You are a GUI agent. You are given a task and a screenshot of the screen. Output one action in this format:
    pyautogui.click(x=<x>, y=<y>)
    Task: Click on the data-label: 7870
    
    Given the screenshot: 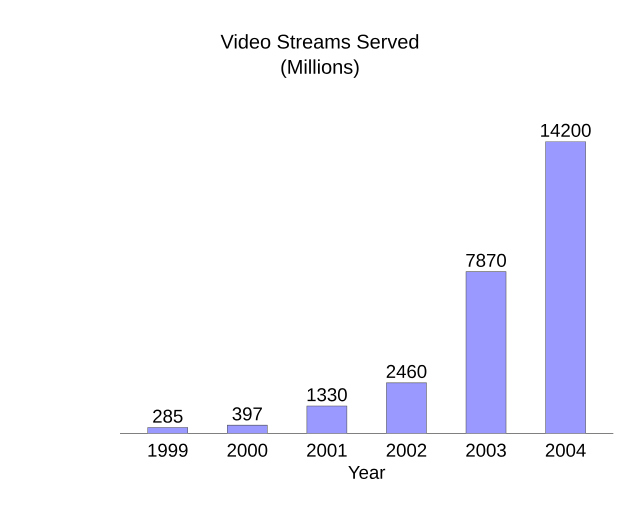 What is the action you would take?
    pyautogui.click(x=486, y=260)
    